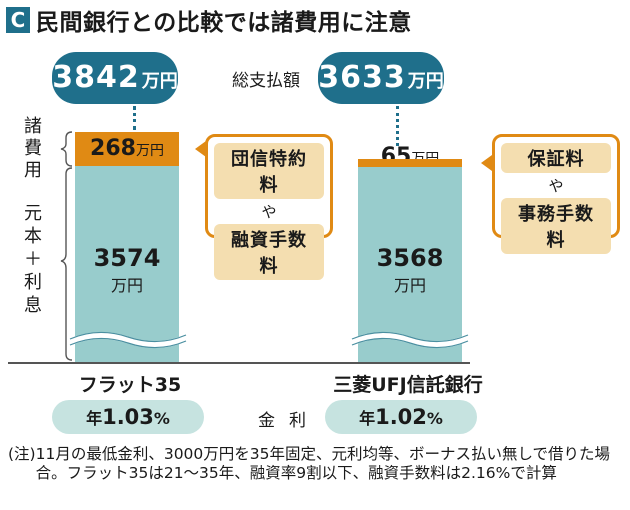  Describe the element at coordinates (239, 363) in the screenshot. I see `baseline` at that location.